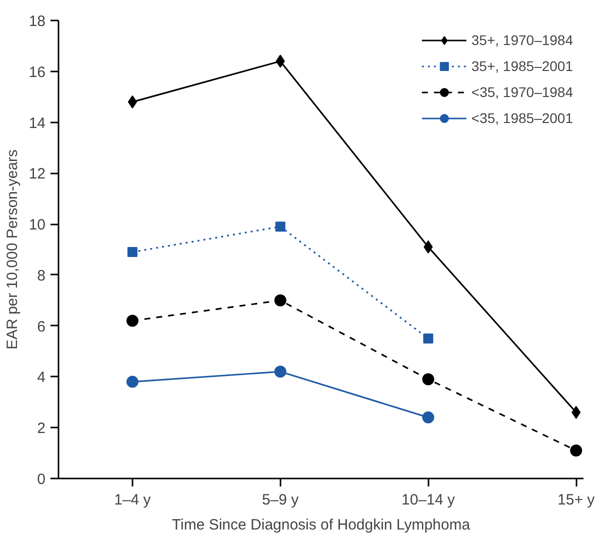 The width and height of the screenshot is (613, 536). Describe the element at coordinates (429, 500) in the screenshot. I see `x-tick-label: 10–14 y` at that location.